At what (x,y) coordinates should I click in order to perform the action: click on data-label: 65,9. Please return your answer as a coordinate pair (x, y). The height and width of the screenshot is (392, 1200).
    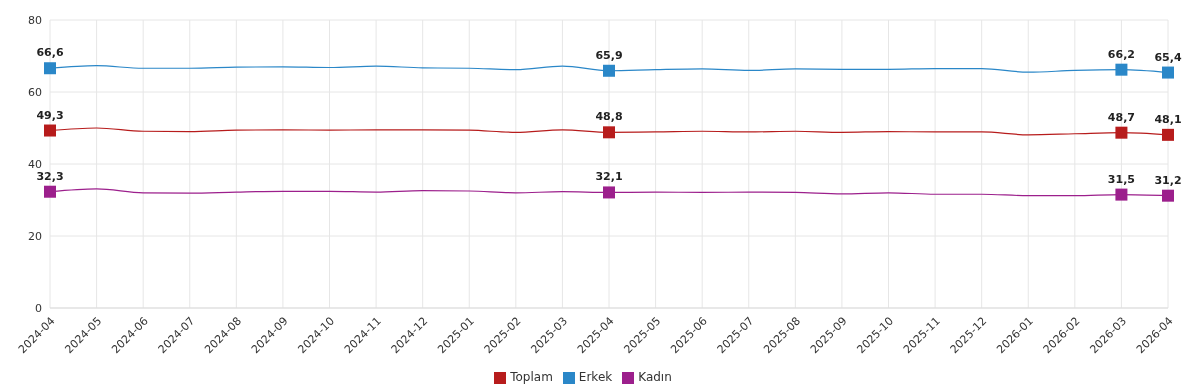
    Looking at the image, I should click on (609, 55).